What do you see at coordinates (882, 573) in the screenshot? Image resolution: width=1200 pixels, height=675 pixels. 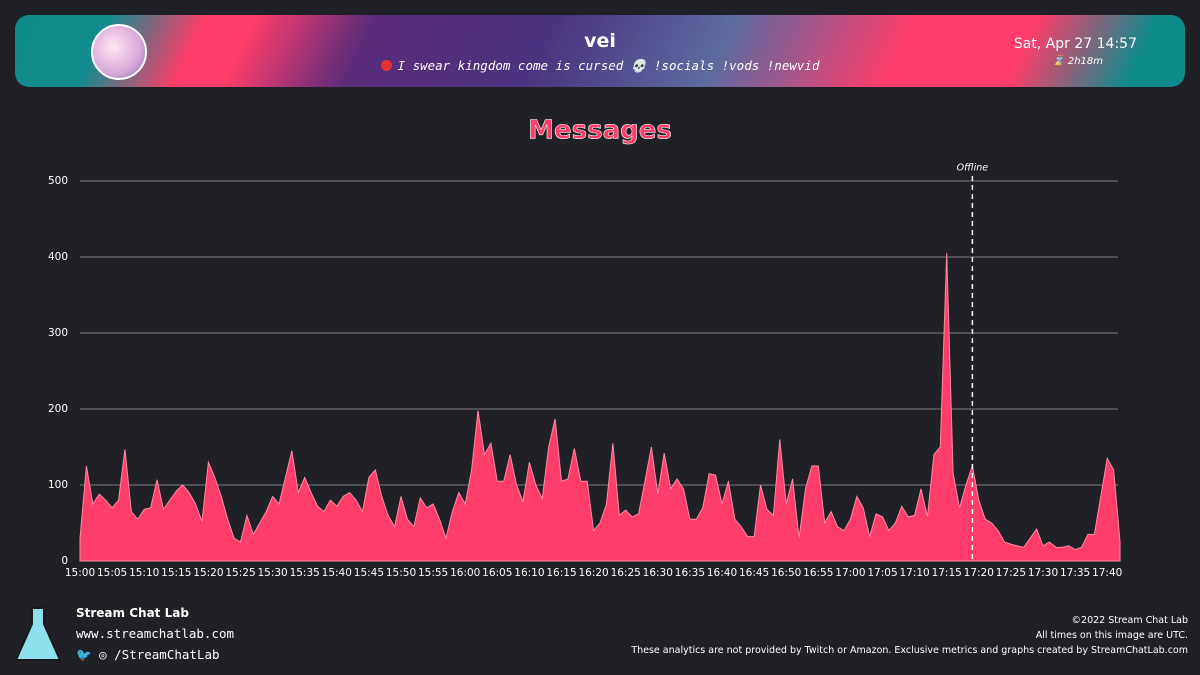 I see `x-tick-label: 17:05` at bounding box center [882, 573].